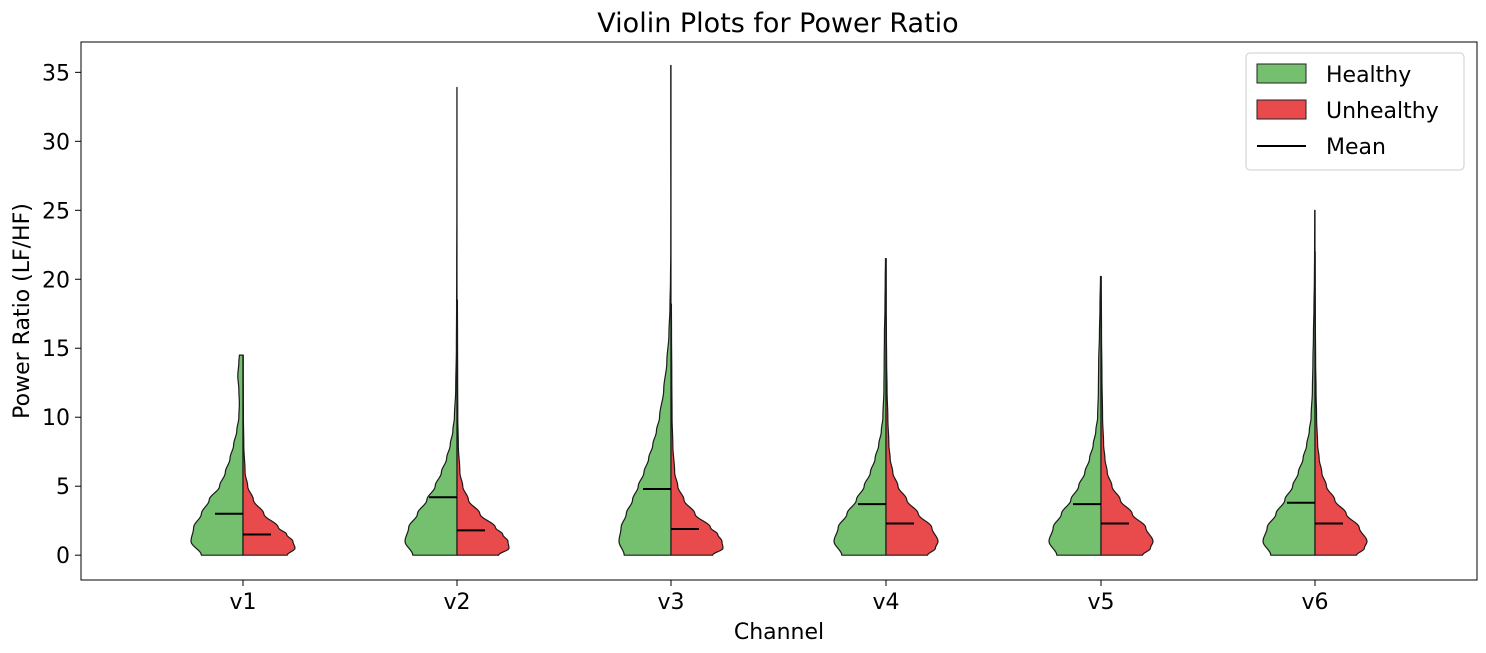 The image size is (1486, 653). Describe the element at coordinates (779, 632) in the screenshot. I see `x-axis-label: Channel` at that location.